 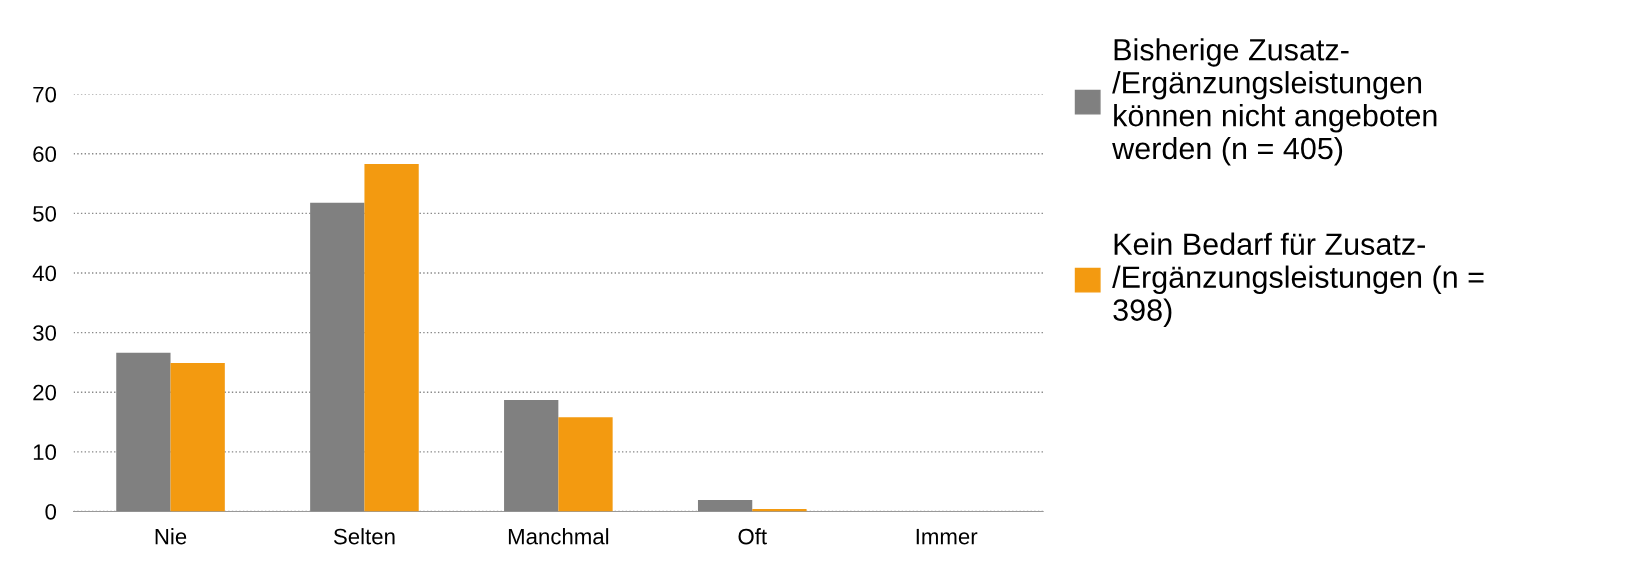 I want to click on x-tick-label: Oft, so click(x=752, y=536).